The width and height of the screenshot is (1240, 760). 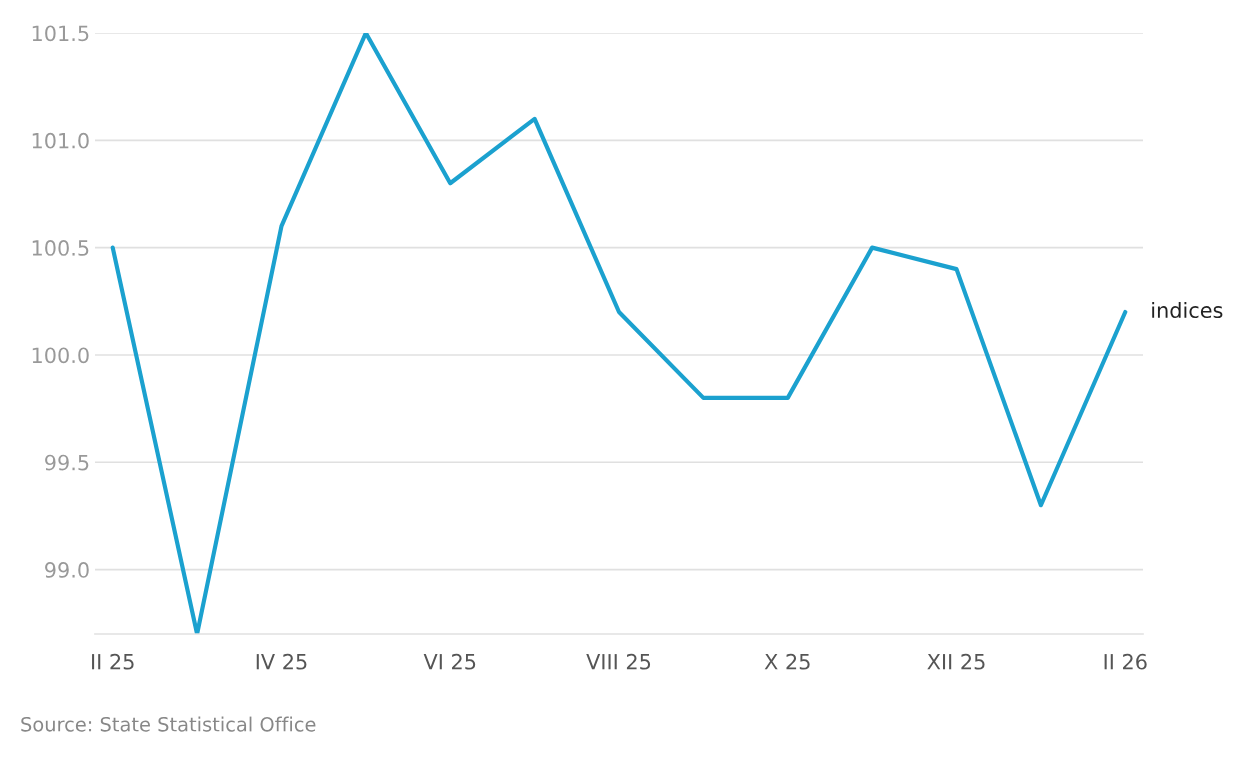 I want to click on x-tick-label: IV 25, so click(x=281, y=661).